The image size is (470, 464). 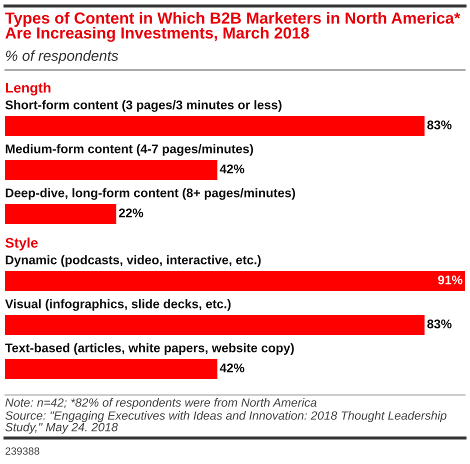 What do you see at coordinates (143, 106) in the screenshot?
I see `y-tick-label: Short-form content (3 pages/3 minutes or less)` at bounding box center [143, 106].